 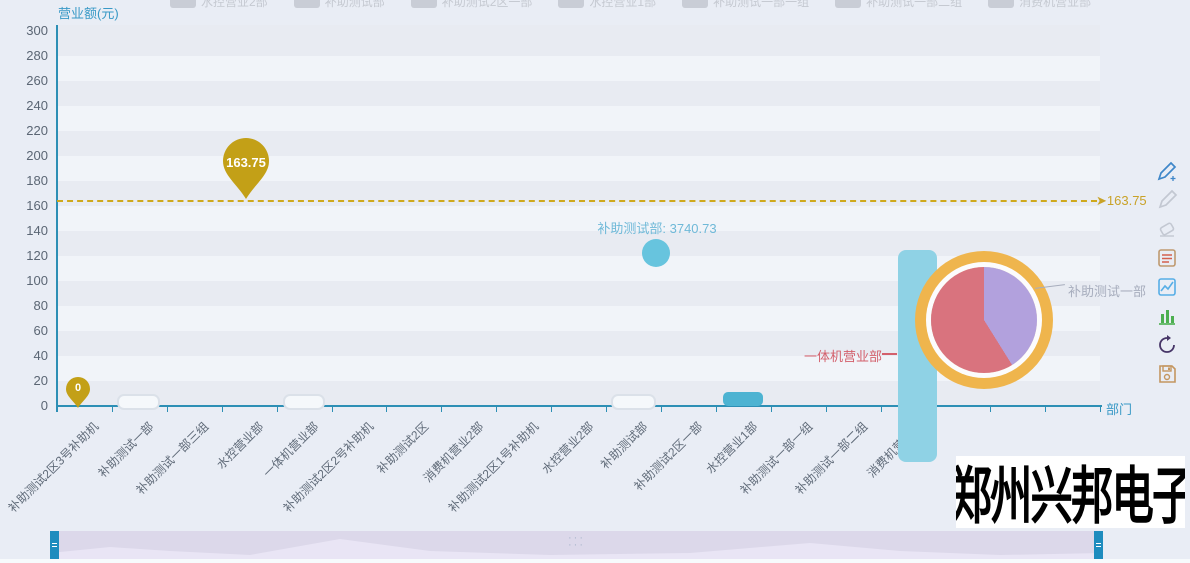 I want to click on legend-item: 水控营业1部, so click(x=607, y=5).